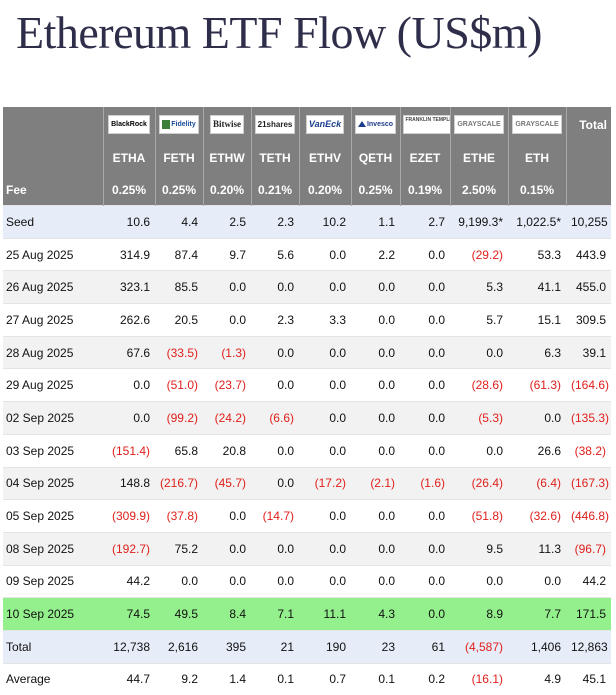 The image size is (616, 695). I want to click on flow-cell: 12,738, so click(129, 646).